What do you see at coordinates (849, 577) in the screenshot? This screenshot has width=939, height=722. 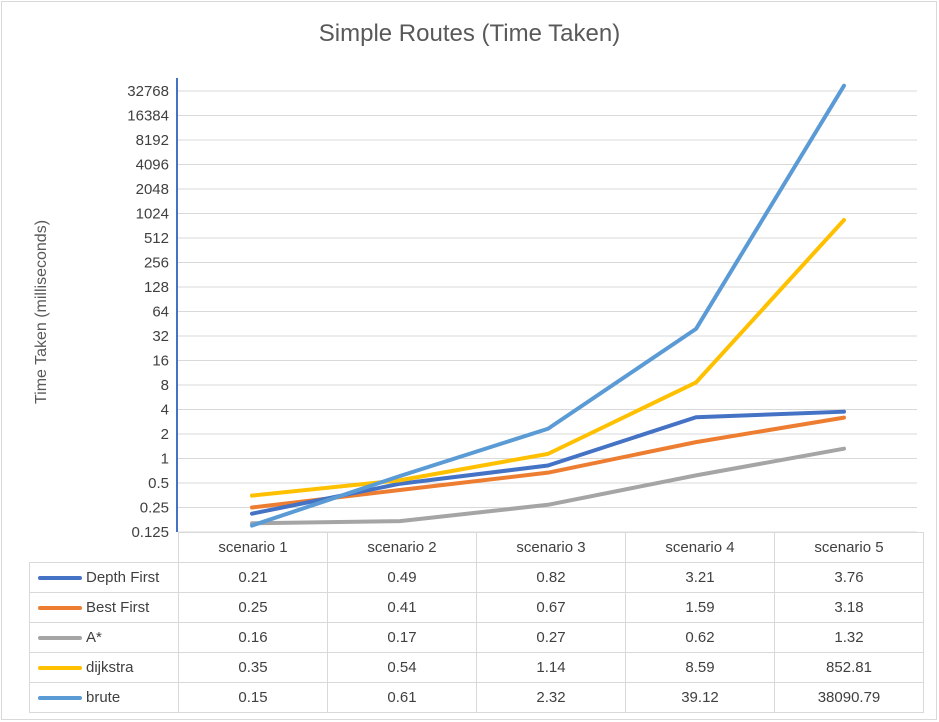 I see `data-value: 3.76` at bounding box center [849, 577].